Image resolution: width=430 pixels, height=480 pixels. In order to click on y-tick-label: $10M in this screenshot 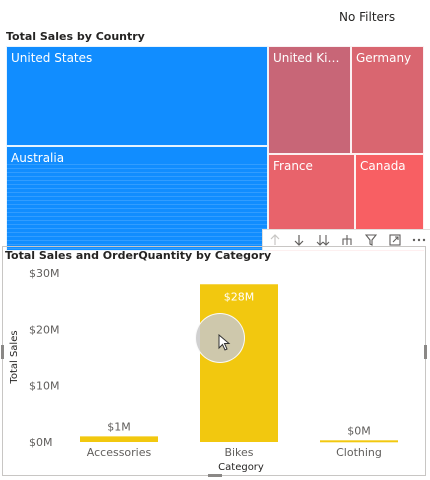, I will do `click(44, 386)`.